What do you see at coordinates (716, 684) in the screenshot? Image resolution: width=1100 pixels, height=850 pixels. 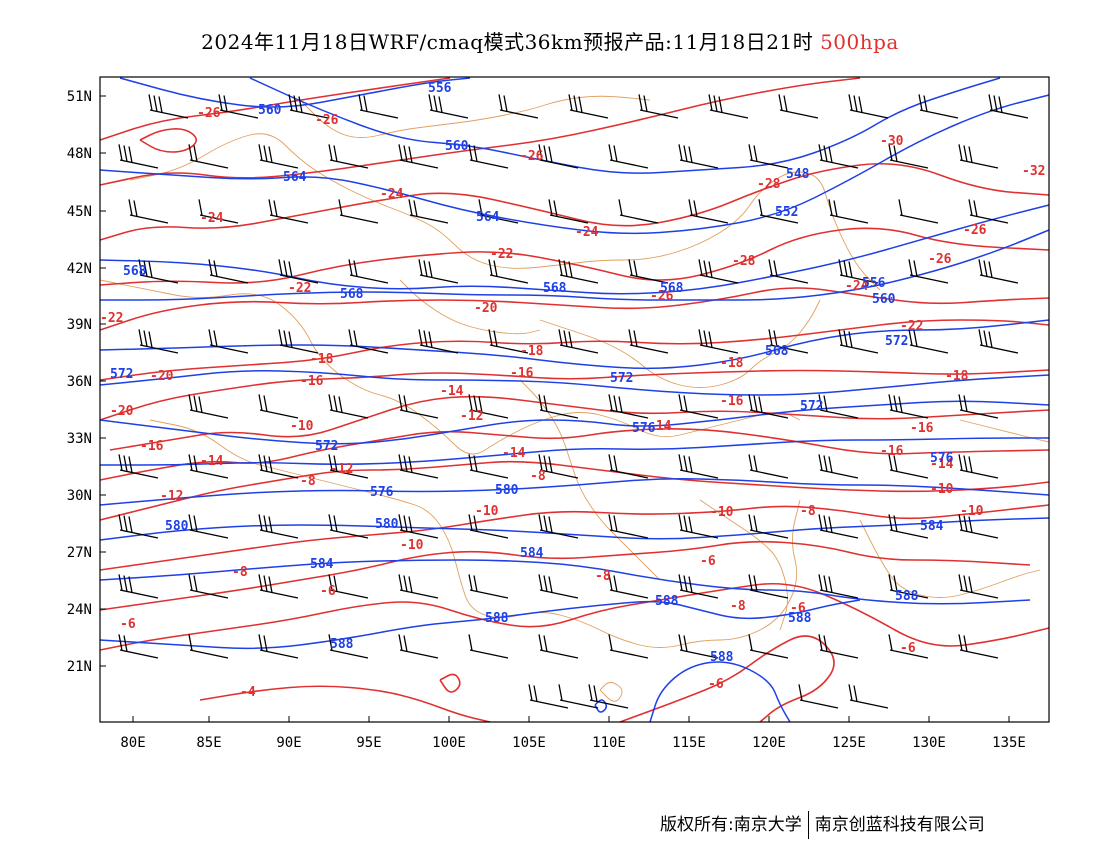 I see `temperature-label: -6` at bounding box center [716, 684].